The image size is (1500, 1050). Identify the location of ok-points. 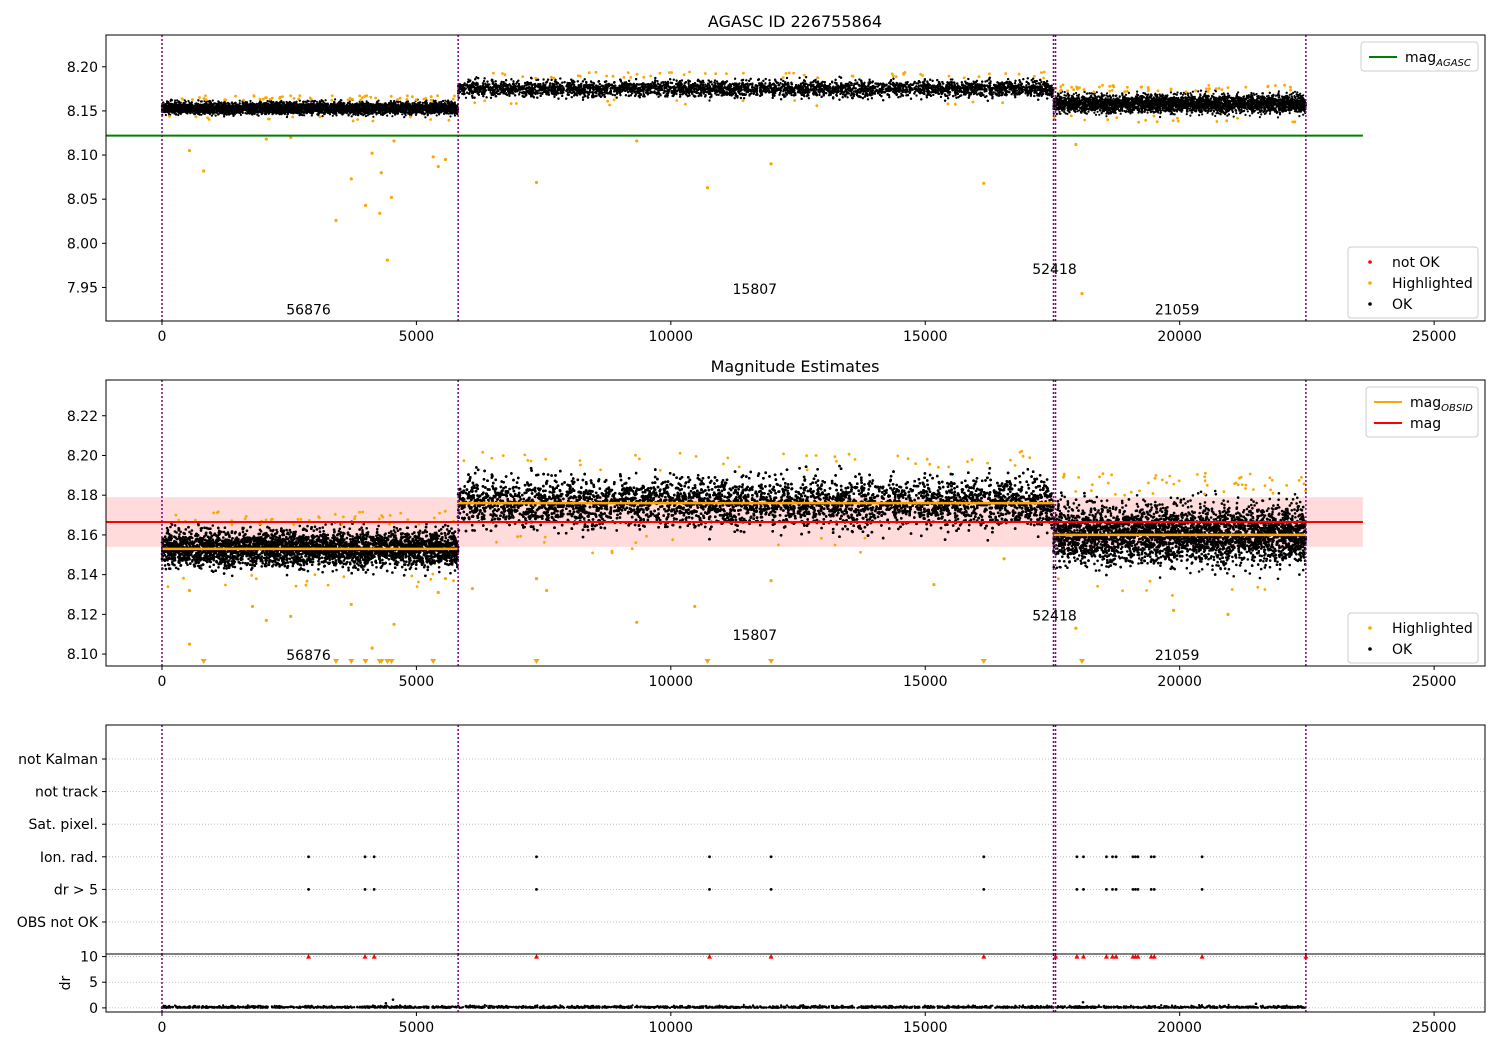
(733, 97).